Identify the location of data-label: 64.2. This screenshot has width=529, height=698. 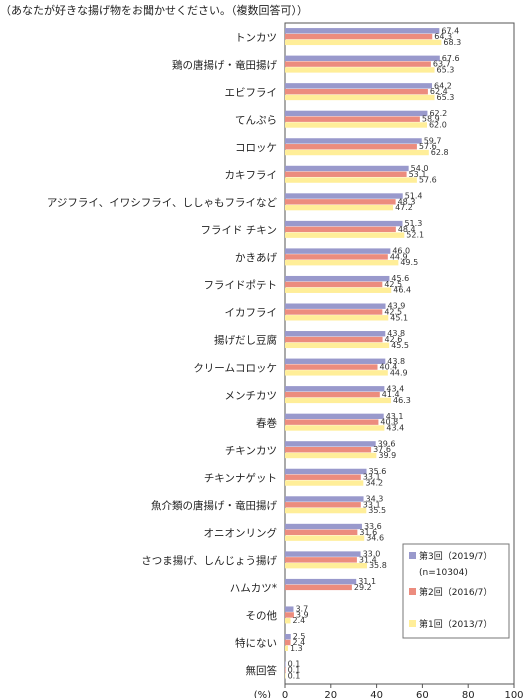
(443, 85).